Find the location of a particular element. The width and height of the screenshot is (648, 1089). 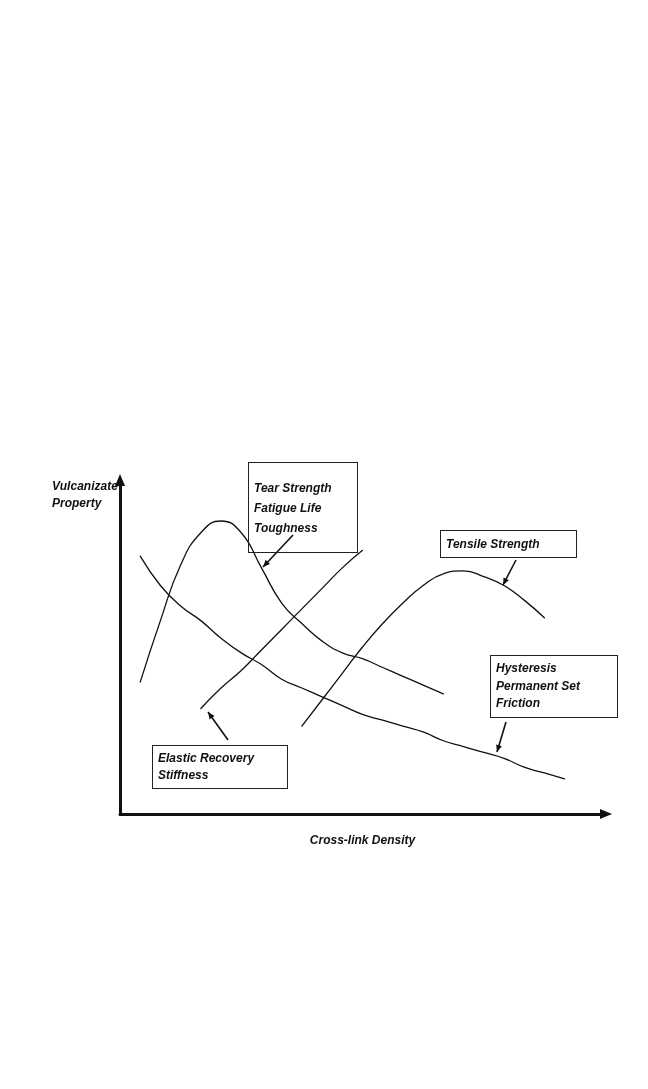

annotation: Elastic Recovery Stiffness is located at coordinates (220, 767).